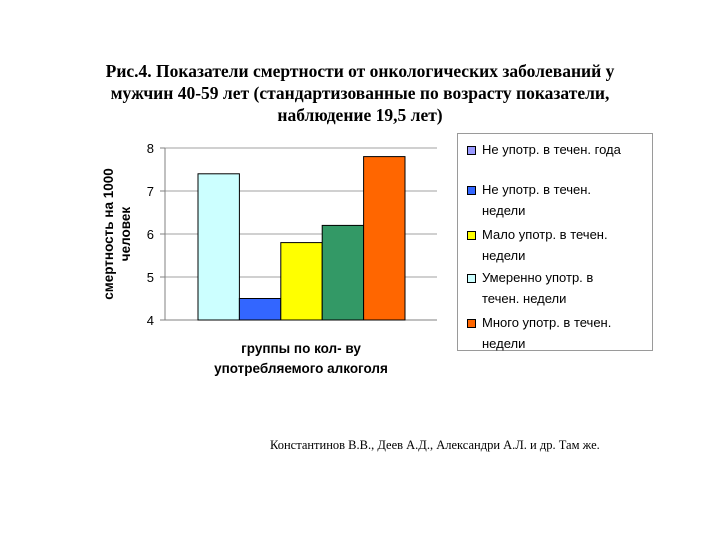  What do you see at coordinates (108, 234) in the screenshot?
I see `y-axis-label: смертность на 1000` at bounding box center [108, 234].